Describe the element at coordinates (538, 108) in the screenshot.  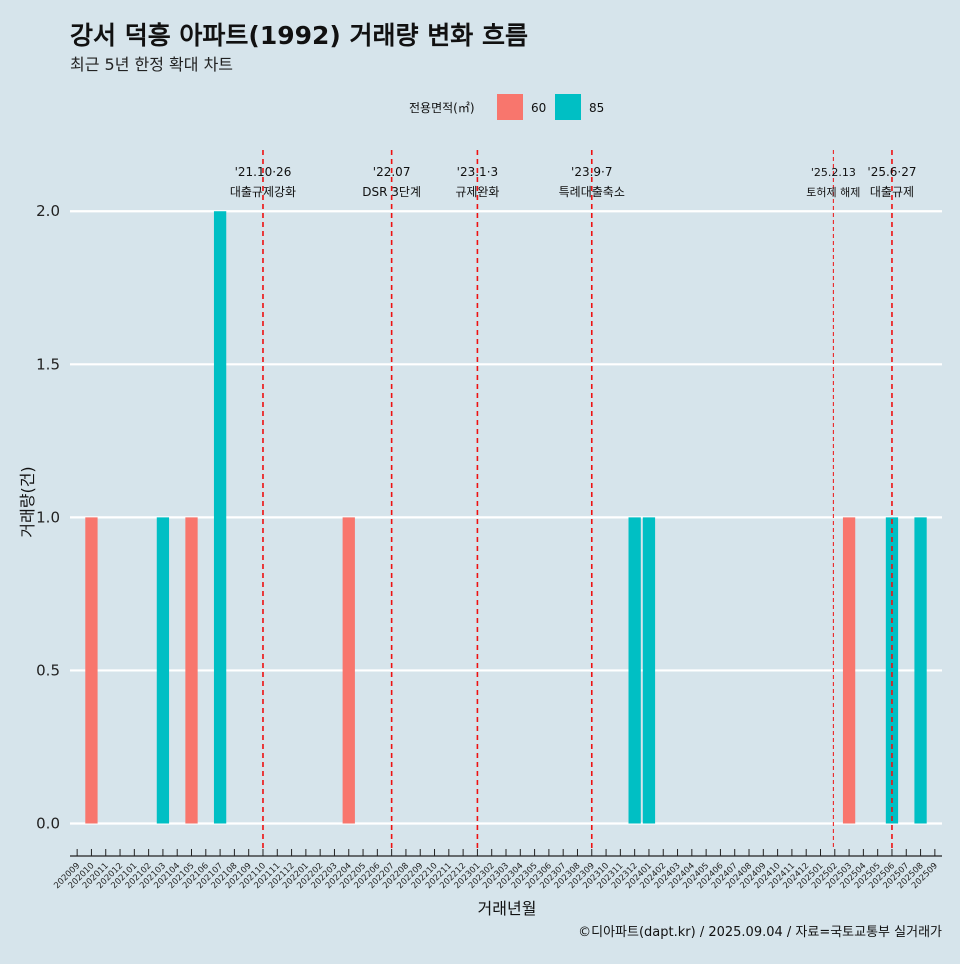
I see `legend-label-60: 60` at that location.